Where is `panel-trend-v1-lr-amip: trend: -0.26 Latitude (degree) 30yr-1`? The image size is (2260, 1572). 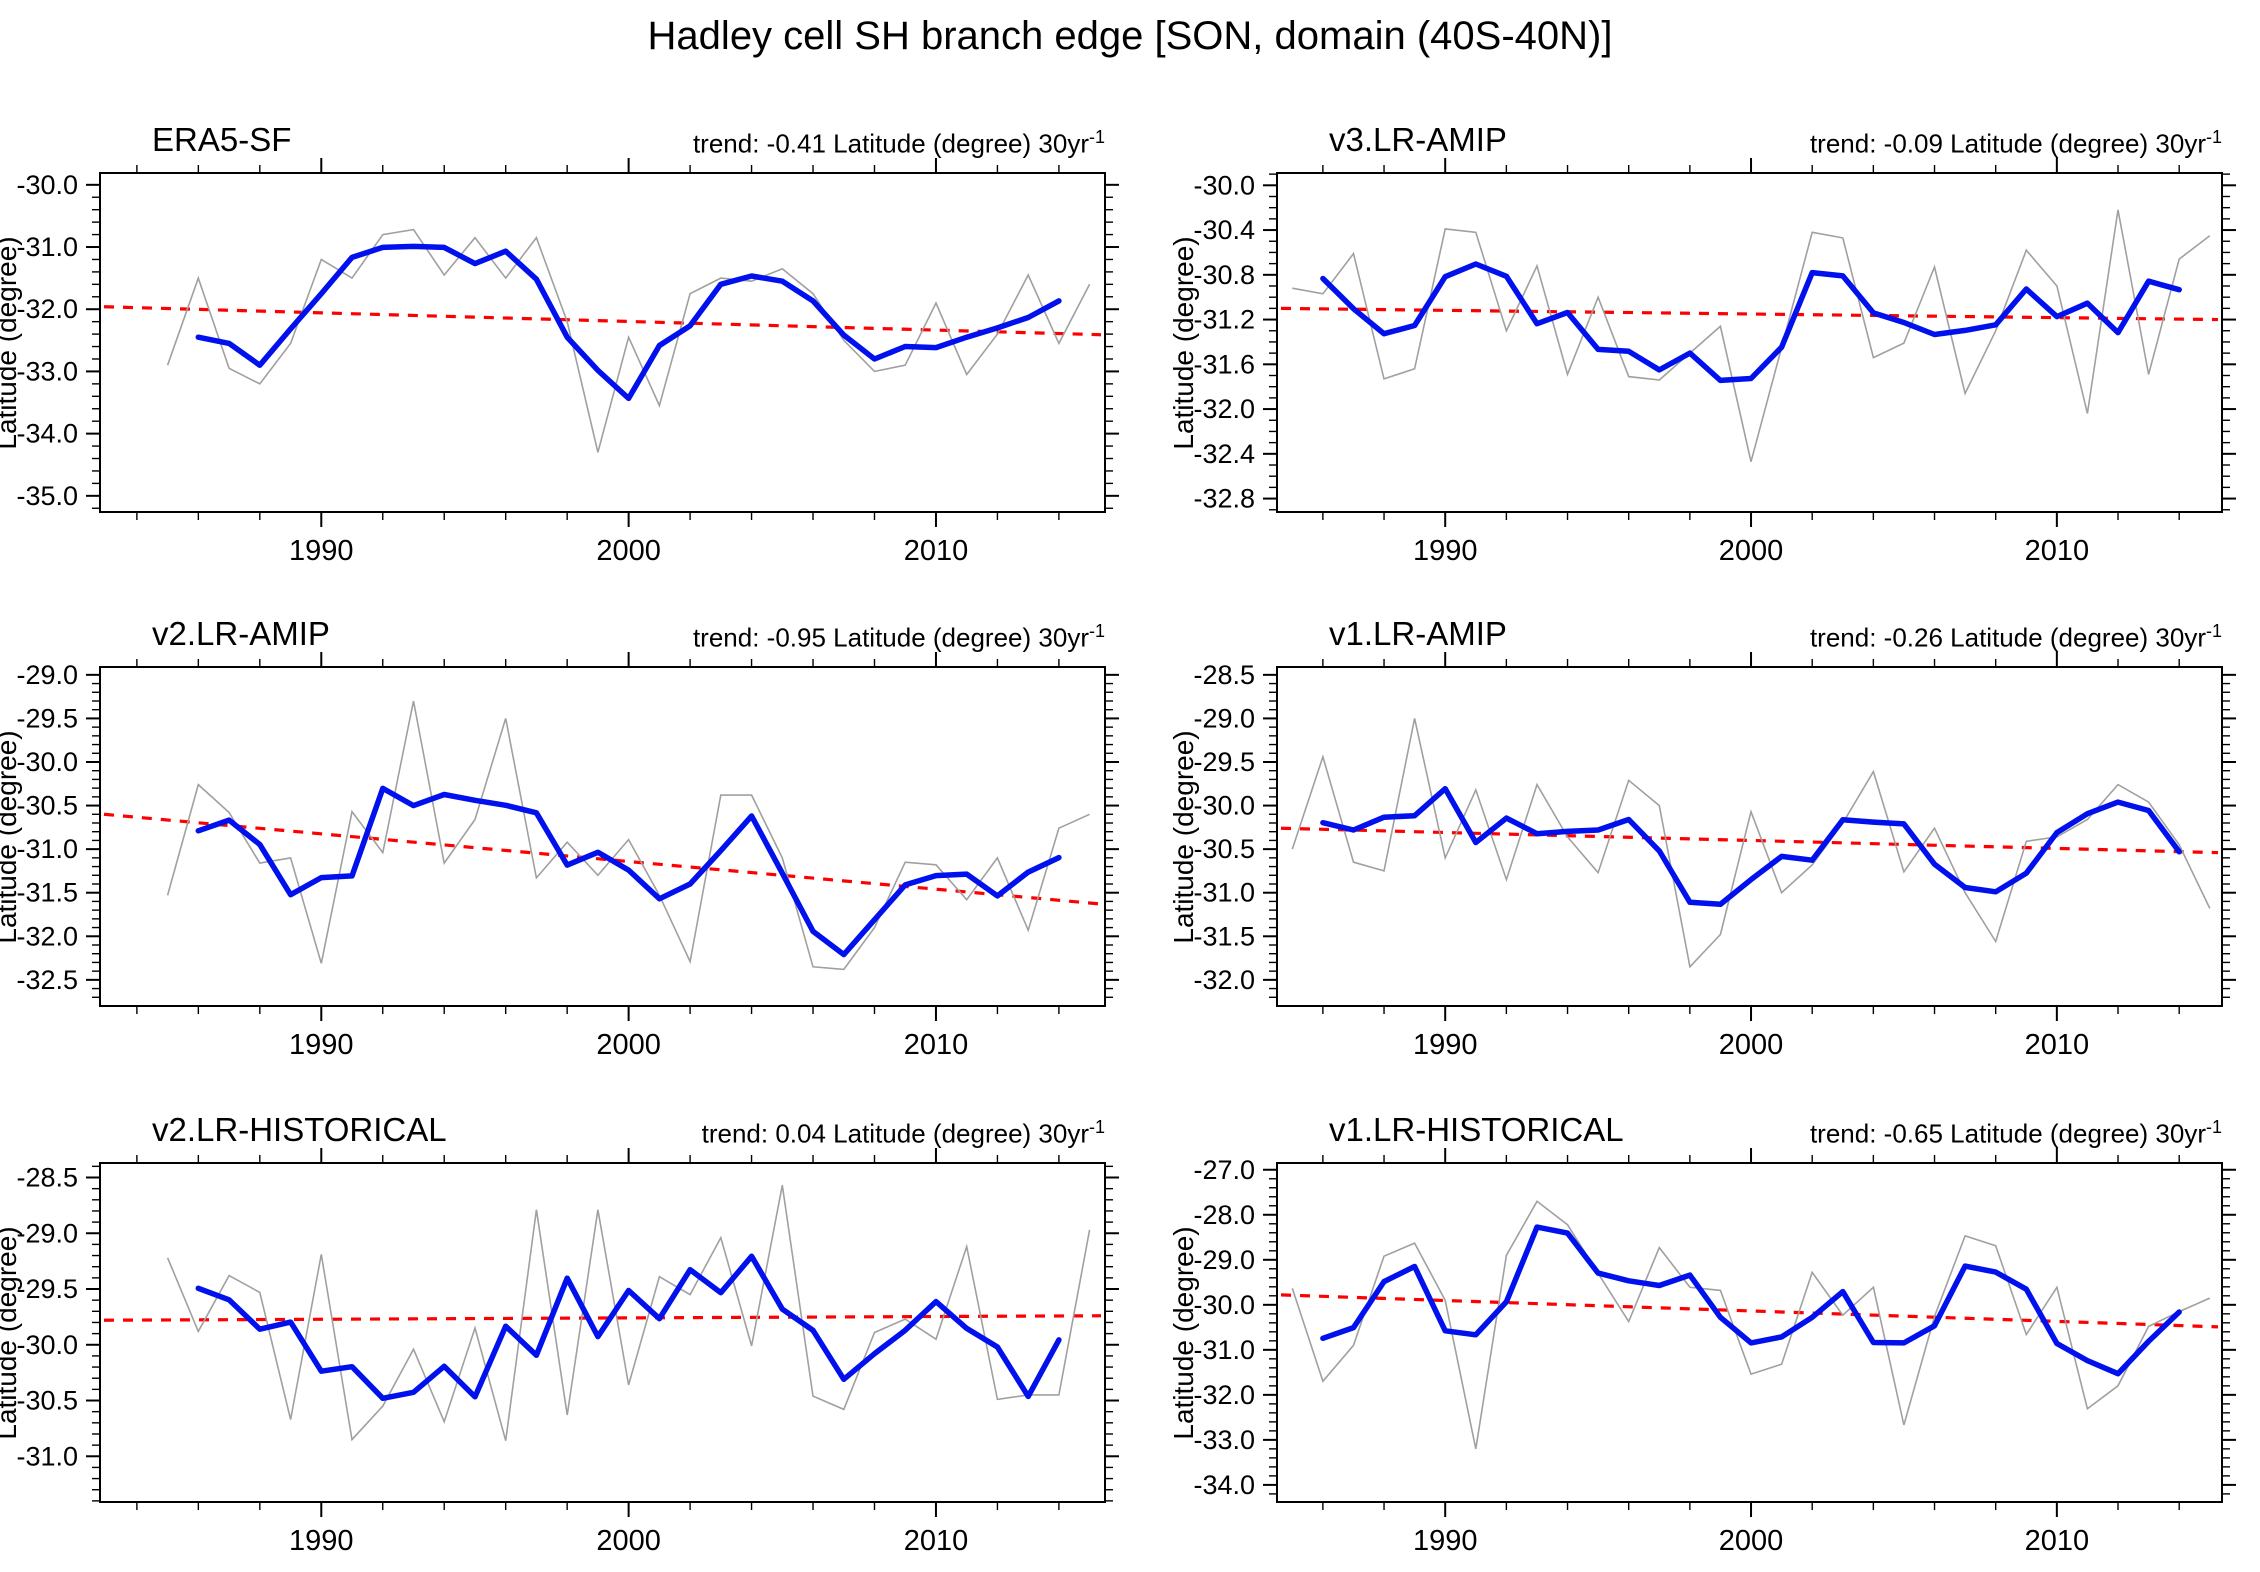
panel-trend-v1-lr-amip: trend: -0.26 Latitude (degree) 30yr-1 is located at coordinates (2015, 637).